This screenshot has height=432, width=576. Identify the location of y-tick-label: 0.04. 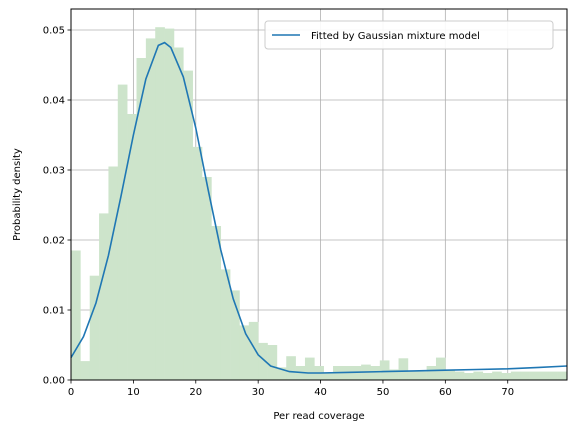
(54, 101).